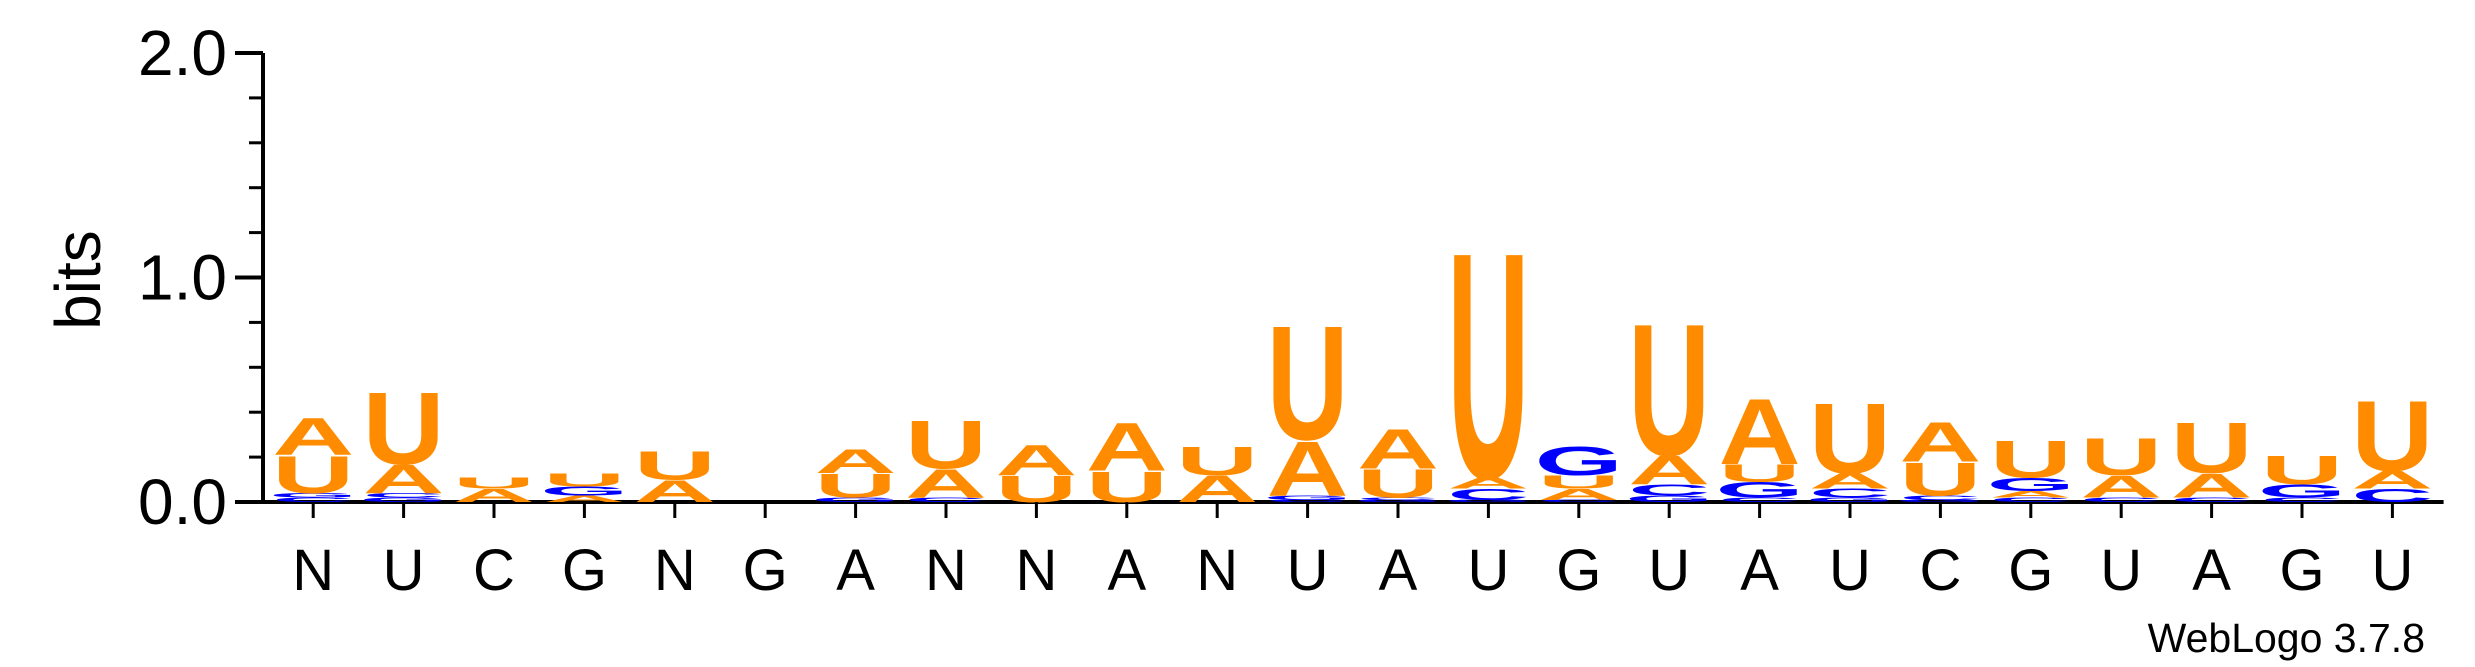  I want to click on logo-stack: AGU, so click(584, 486).